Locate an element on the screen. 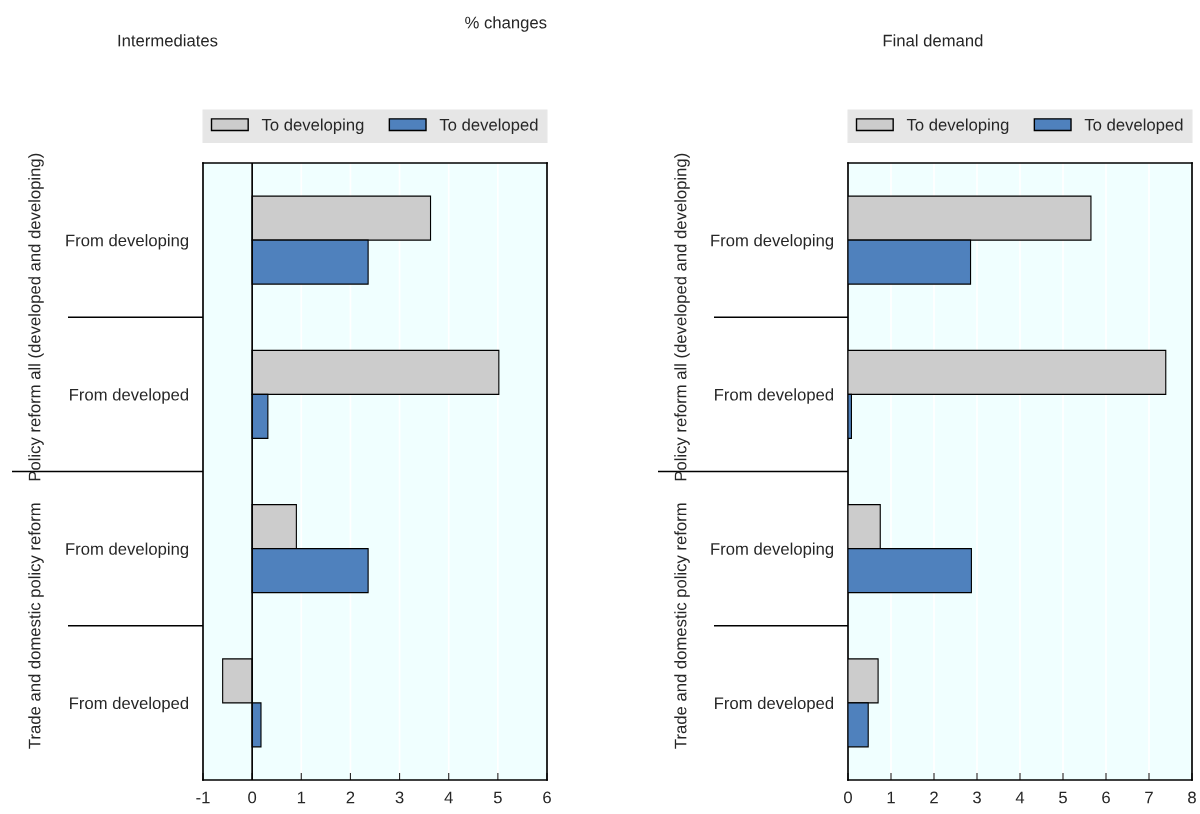 This screenshot has width=1200, height=814. x-tick-label: -1 is located at coordinates (203, 797).